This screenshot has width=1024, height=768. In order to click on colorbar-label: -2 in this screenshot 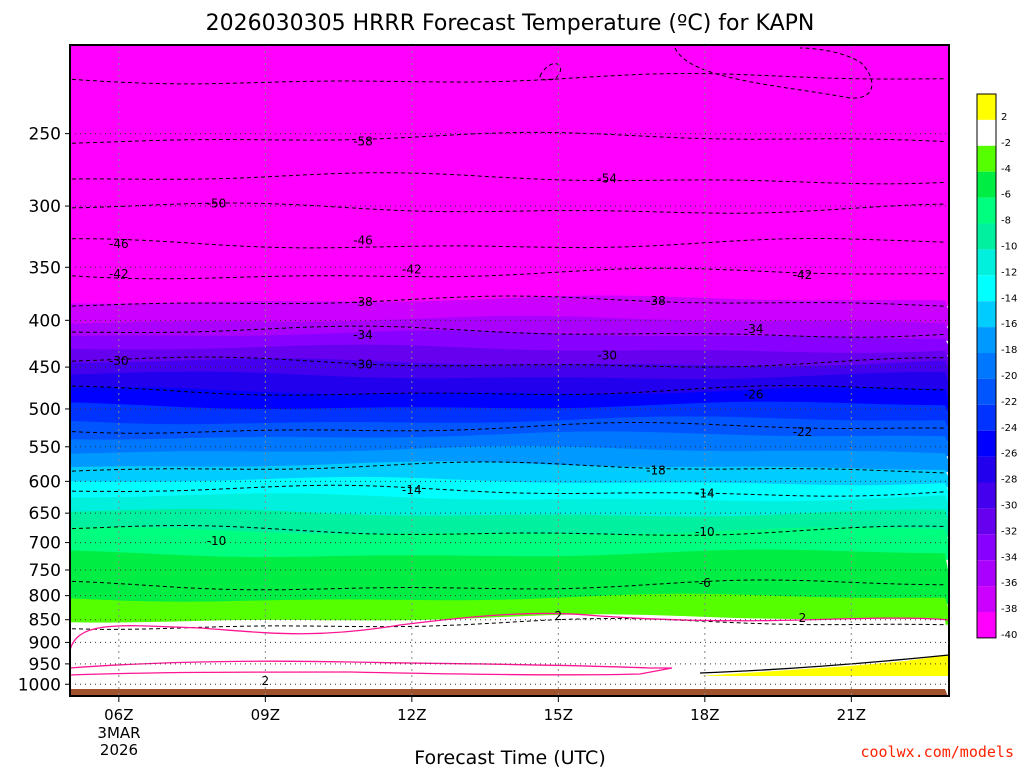, I will do `click(1006, 143)`.